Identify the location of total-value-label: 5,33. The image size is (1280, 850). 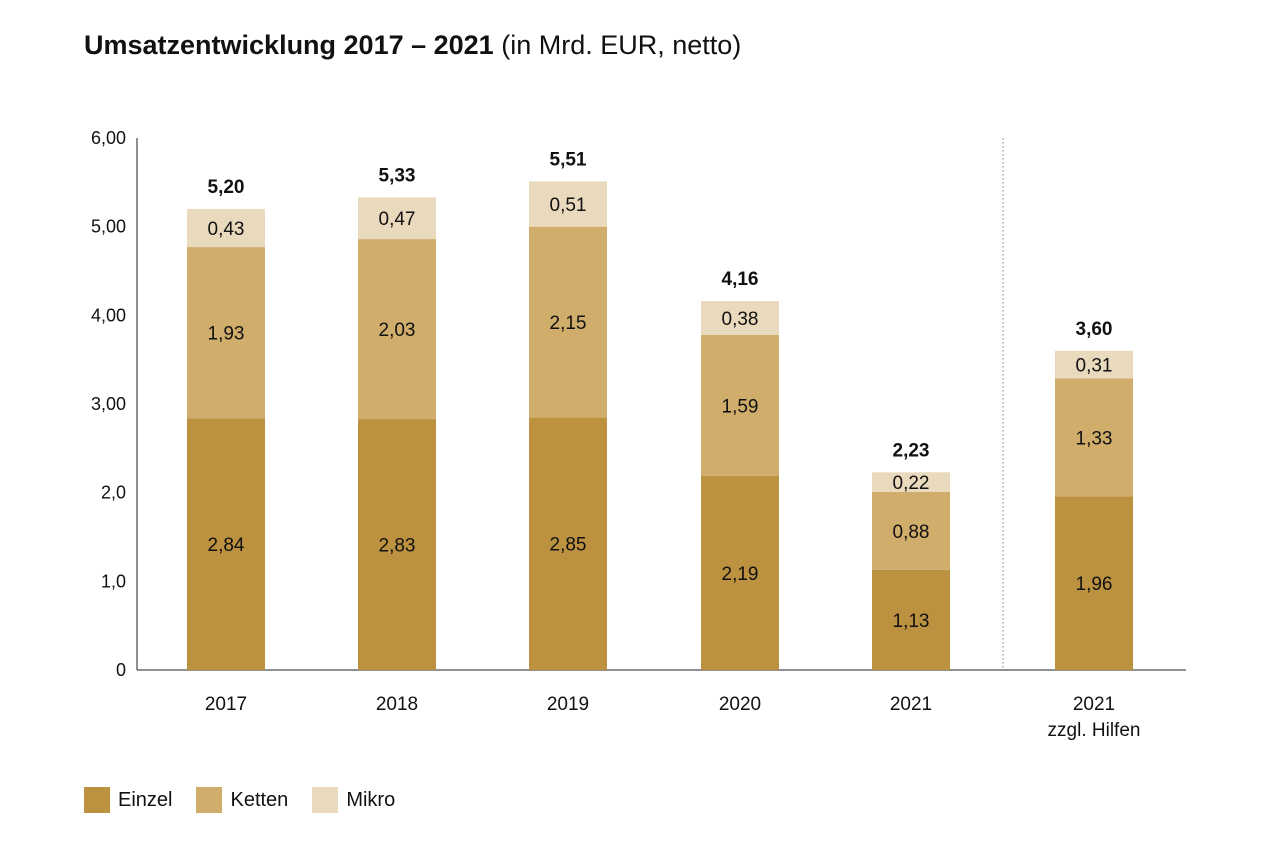
(397, 175).